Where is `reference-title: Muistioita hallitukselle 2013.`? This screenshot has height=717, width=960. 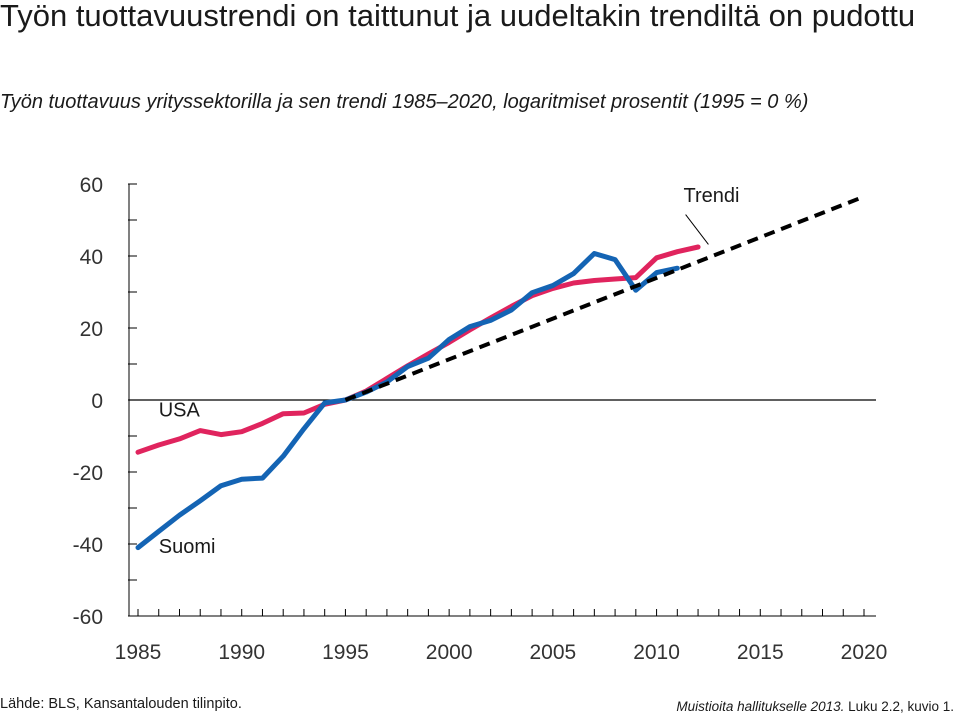 reference-title: Muistioita hallitukselle 2013. is located at coordinates (760, 706).